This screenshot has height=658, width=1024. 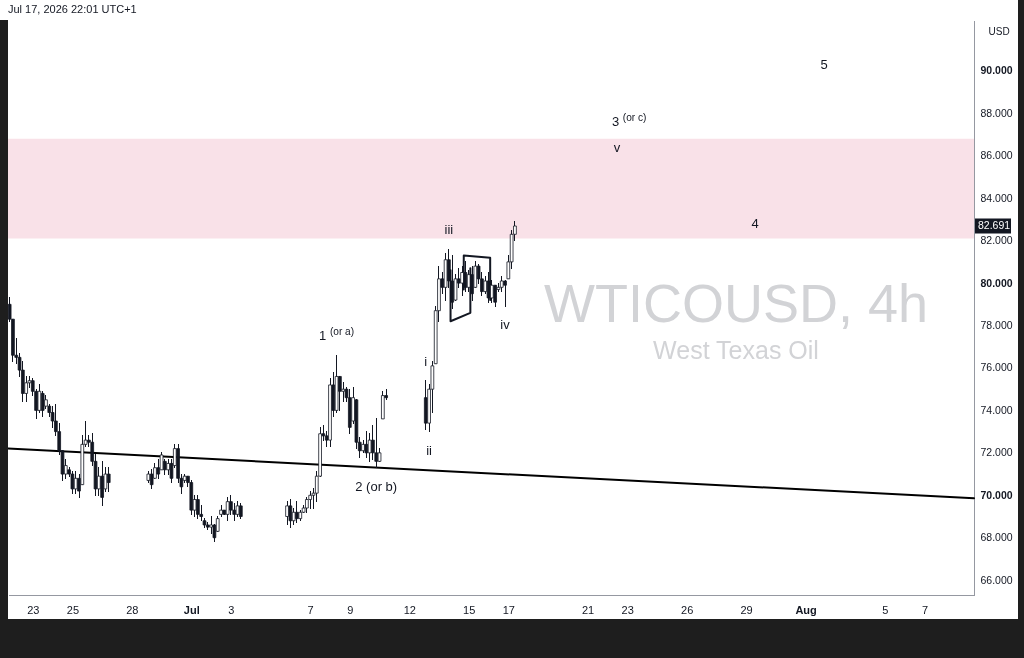 What do you see at coordinates (996, 197) in the screenshot?
I see `y-tick-label: 84.000` at bounding box center [996, 197].